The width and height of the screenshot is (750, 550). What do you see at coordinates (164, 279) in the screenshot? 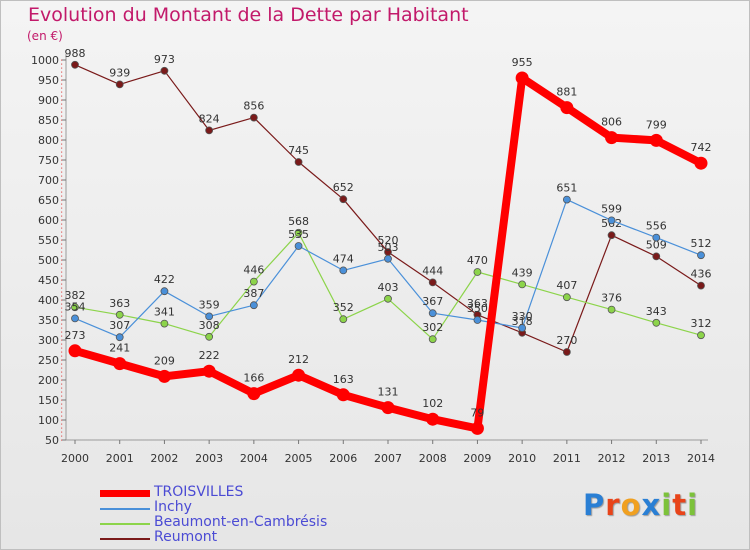
I see `data-label: 422` at bounding box center [164, 279].